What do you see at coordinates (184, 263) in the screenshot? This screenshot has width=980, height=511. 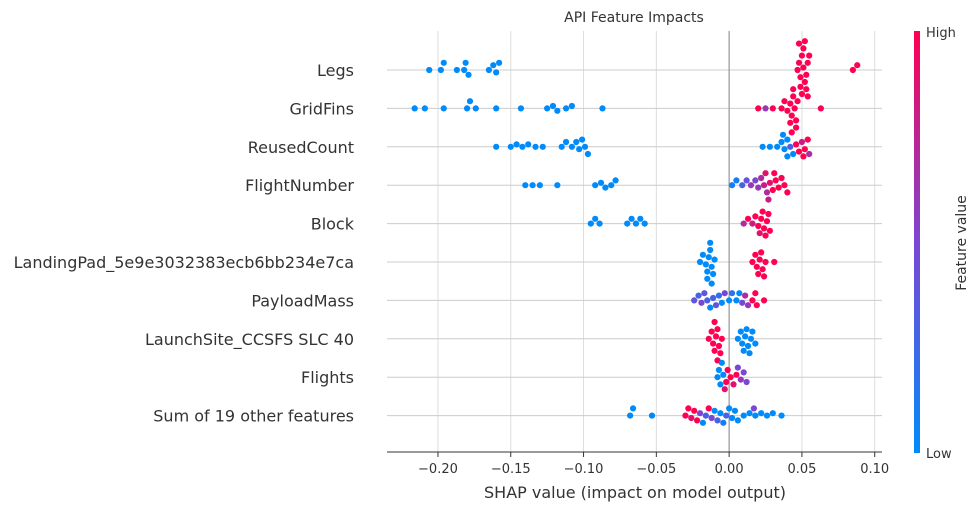 I see `feature-label: LandingPad_5e9e3032383ecb6bb234e7ca` at bounding box center [184, 263].